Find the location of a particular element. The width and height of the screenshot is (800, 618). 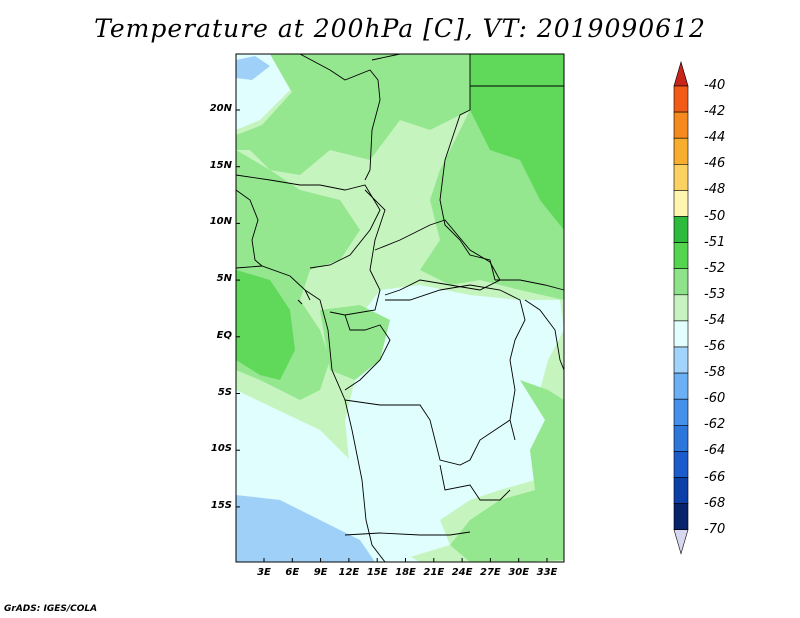

y-label-15n: 15N is located at coordinates (220, 165).